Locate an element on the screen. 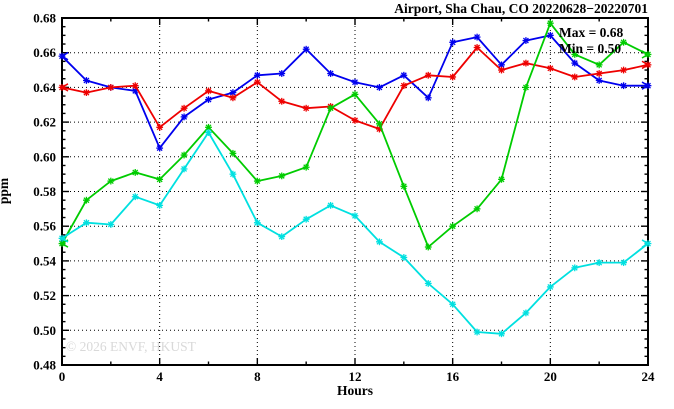 The width and height of the screenshot is (674, 409). y-tick-label: 0.66 is located at coordinates (44, 52).